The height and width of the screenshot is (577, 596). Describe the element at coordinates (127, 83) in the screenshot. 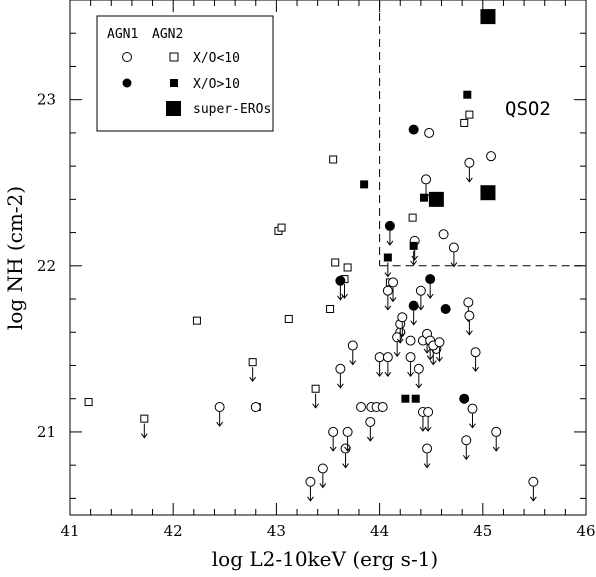

I see `legend-marker-filled-circle` at that location.